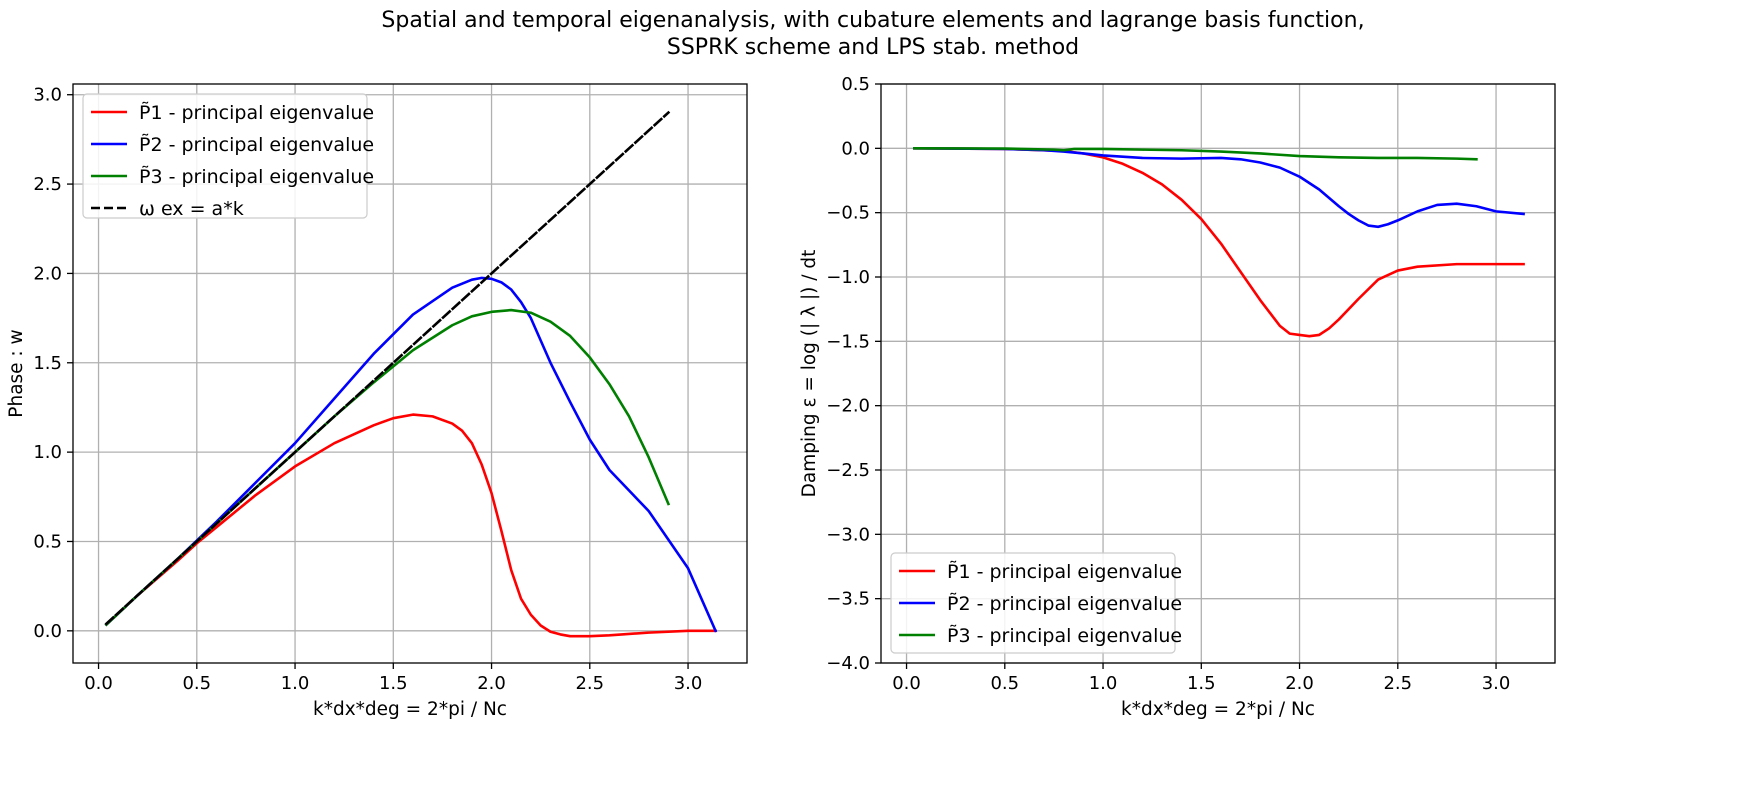  What do you see at coordinates (848, 406) in the screenshot?
I see `y-tick-label: −2.0` at bounding box center [848, 406].